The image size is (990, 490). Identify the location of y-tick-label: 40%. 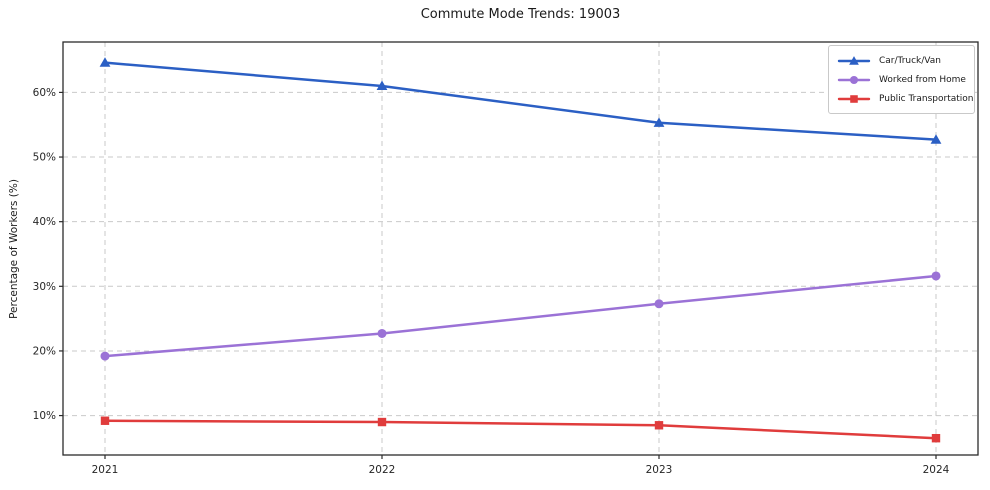
(44, 222).